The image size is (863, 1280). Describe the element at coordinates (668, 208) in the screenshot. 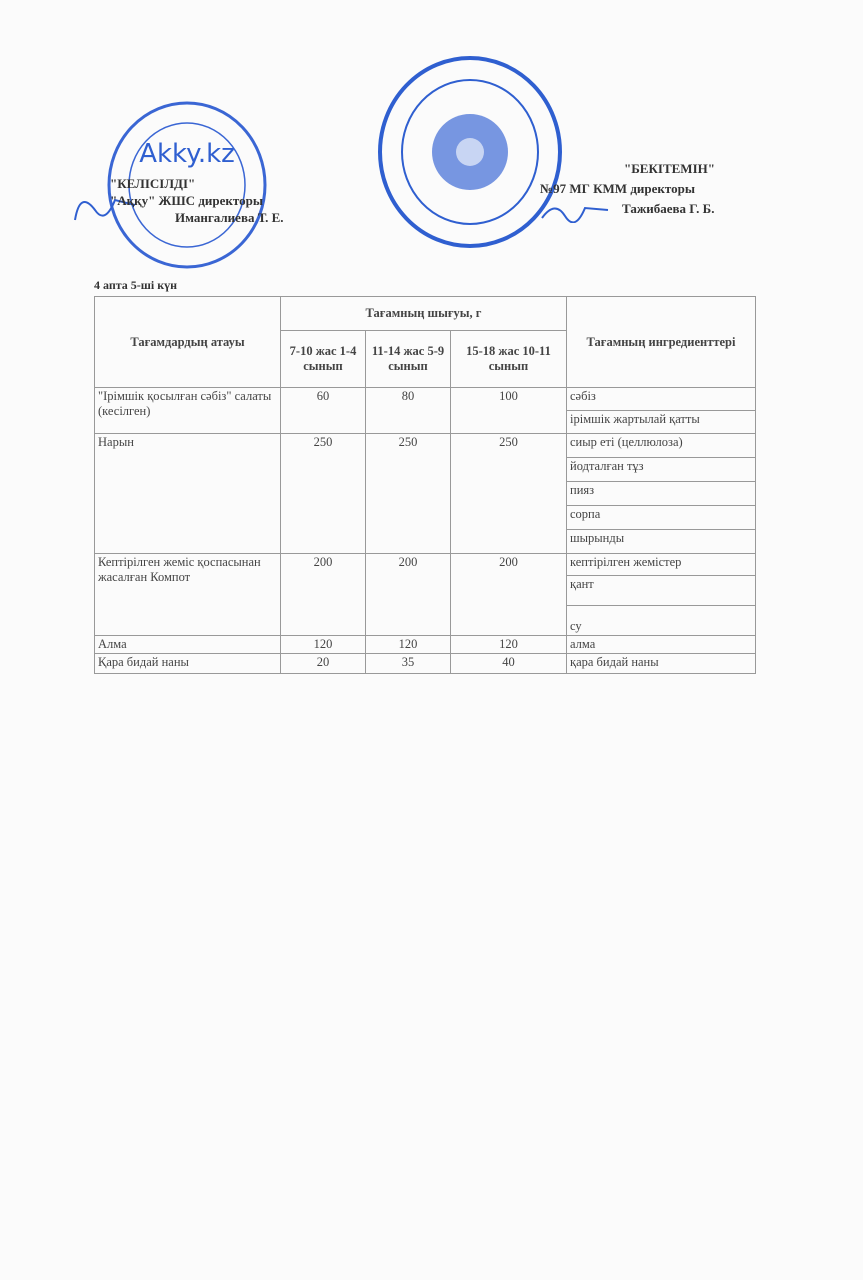

I see `right-approval-name: Тажибаева Г. Б.` at that location.